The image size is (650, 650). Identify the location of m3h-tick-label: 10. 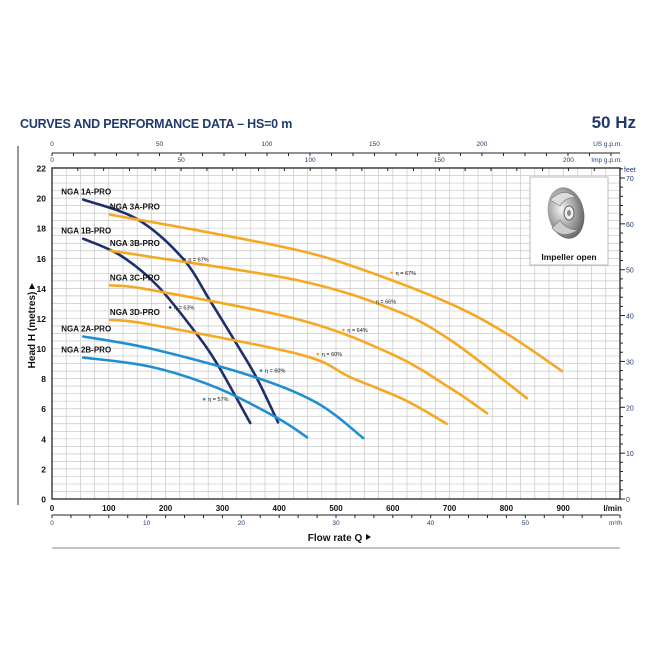
(147, 523).